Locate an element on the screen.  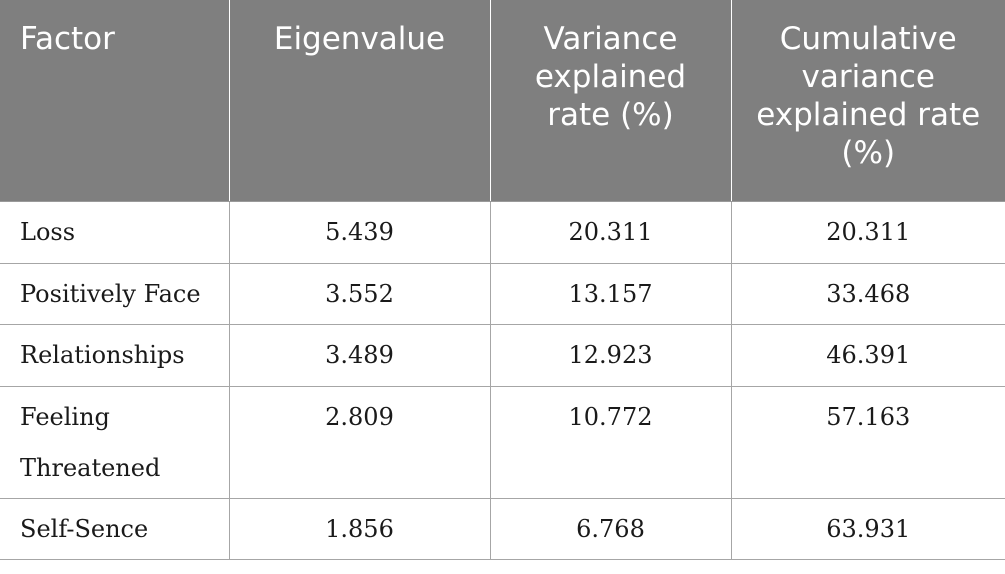
variance-cell: 12.923 is located at coordinates (610, 355).